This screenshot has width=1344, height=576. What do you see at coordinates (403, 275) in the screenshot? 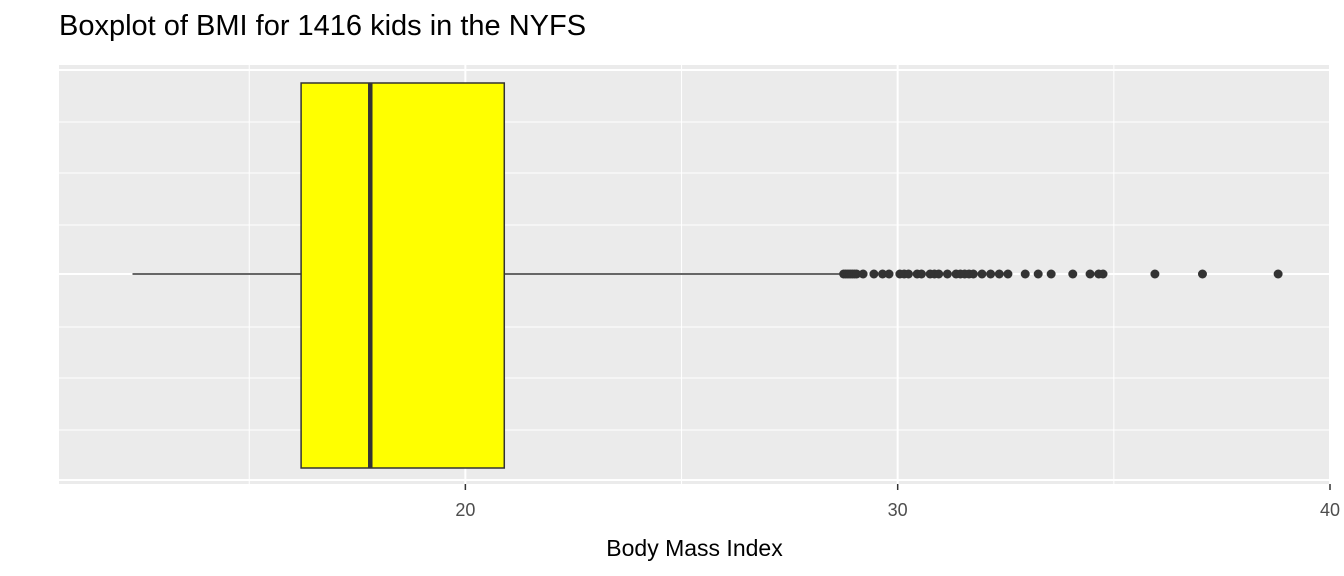
I see `box-iqr` at bounding box center [403, 275].